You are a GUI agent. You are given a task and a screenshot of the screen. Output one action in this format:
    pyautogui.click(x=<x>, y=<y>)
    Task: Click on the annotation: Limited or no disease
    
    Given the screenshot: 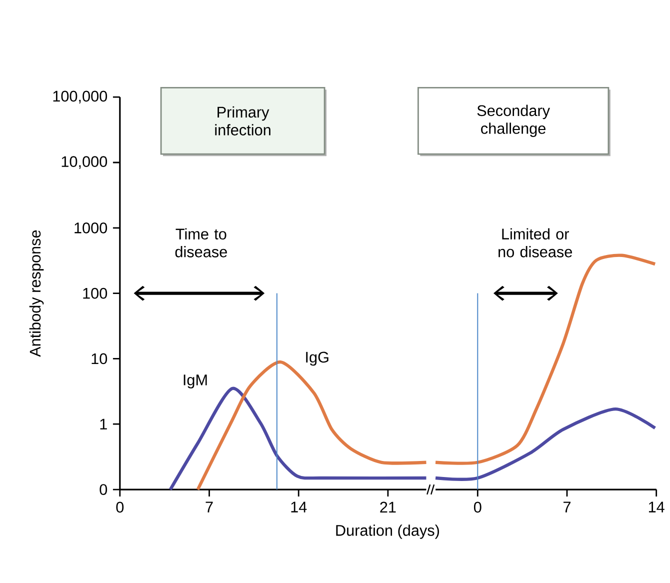 What is the action you would take?
    pyautogui.click(x=535, y=243)
    